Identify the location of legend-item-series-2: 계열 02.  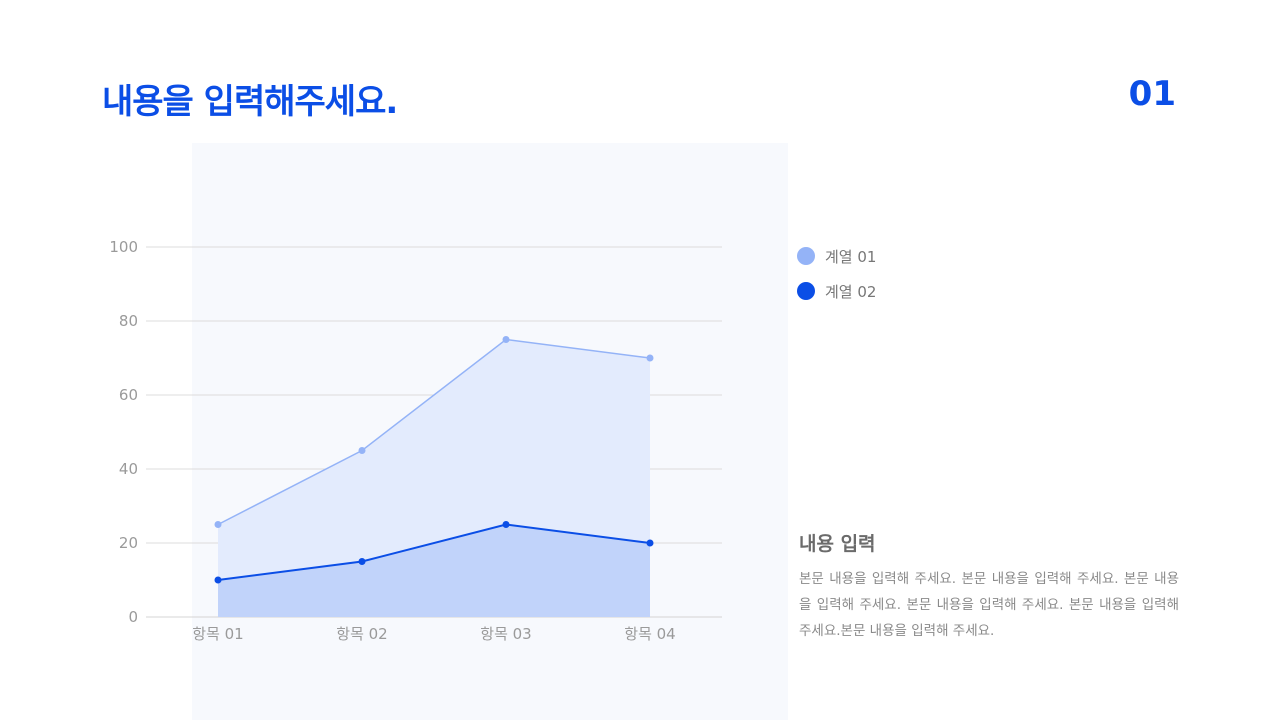
(836, 291).